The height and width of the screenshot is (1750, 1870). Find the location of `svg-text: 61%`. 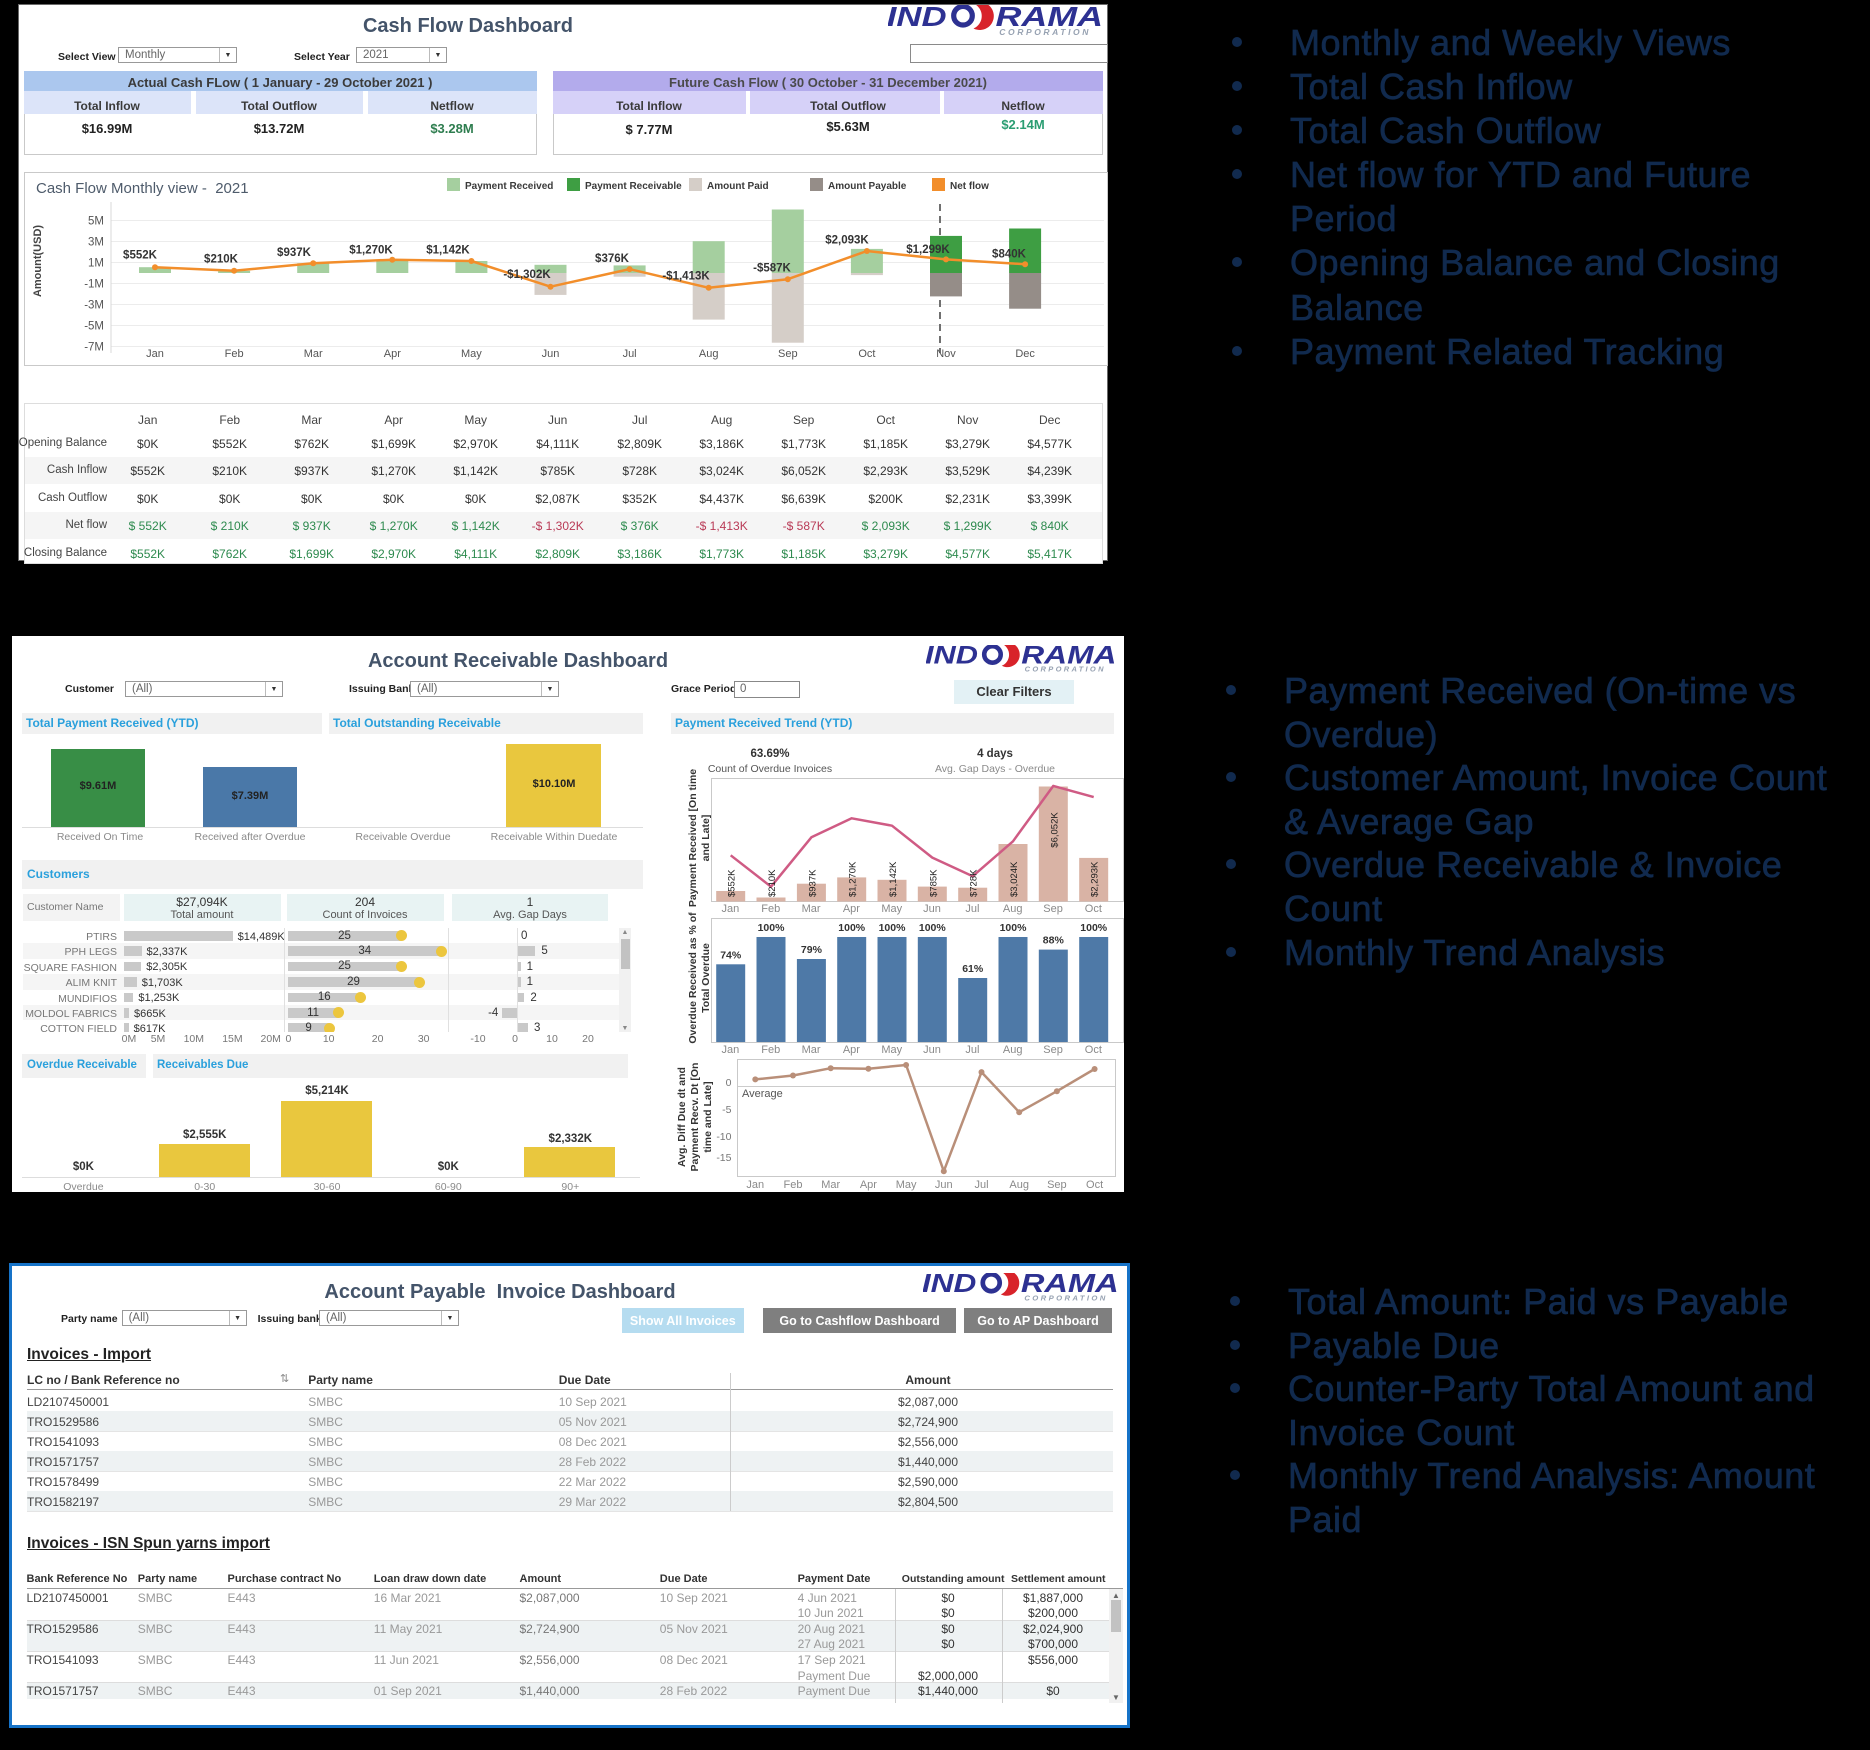

svg-text: 61% is located at coordinates (973, 969).